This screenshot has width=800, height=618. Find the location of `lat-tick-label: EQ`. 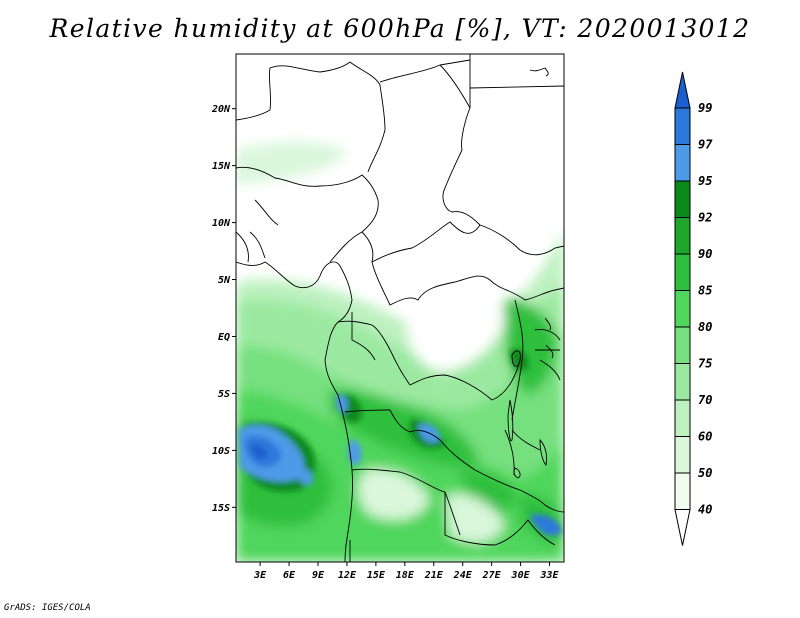

lat-tick-label: EQ is located at coordinates (224, 337).